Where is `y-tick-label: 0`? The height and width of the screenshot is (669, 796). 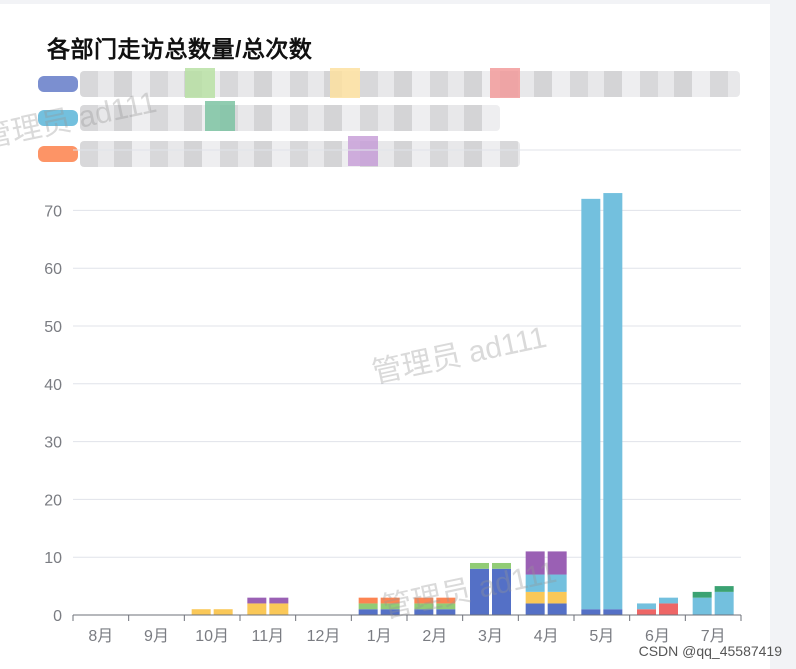 y-tick-label: 0 is located at coordinates (57, 616).